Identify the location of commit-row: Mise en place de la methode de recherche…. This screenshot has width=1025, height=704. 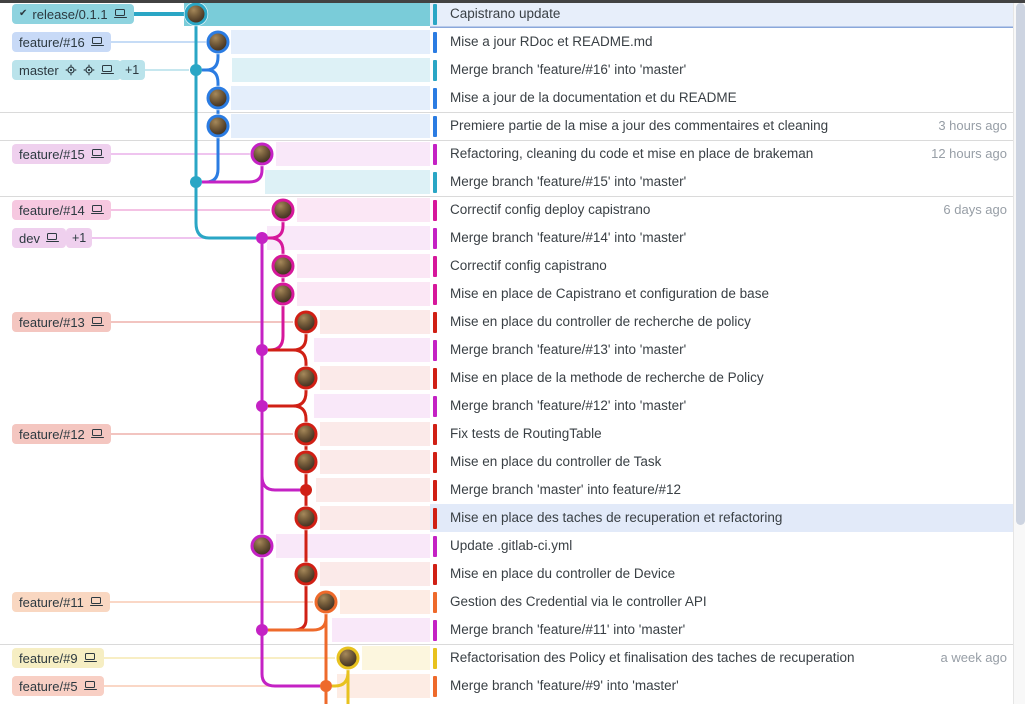
(722, 378).